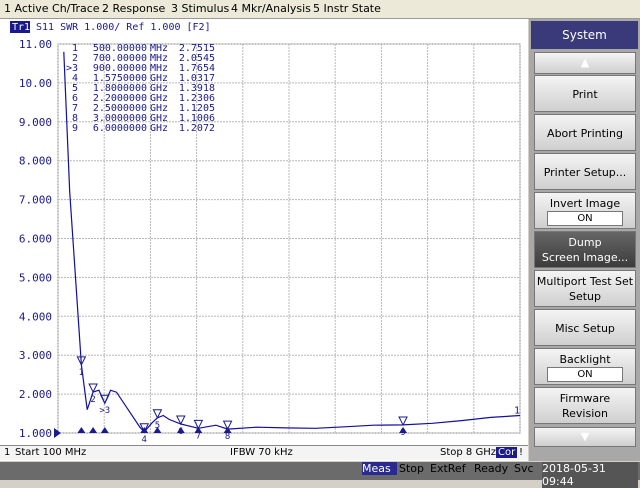 This screenshot has width=640, height=488. What do you see at coordinates (521, 452) in the screenshot?
I see `flag: !` at bounding box center [521, 452].